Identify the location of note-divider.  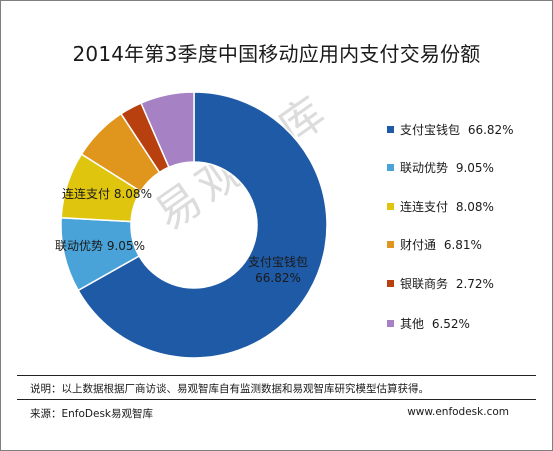
(276, 375).